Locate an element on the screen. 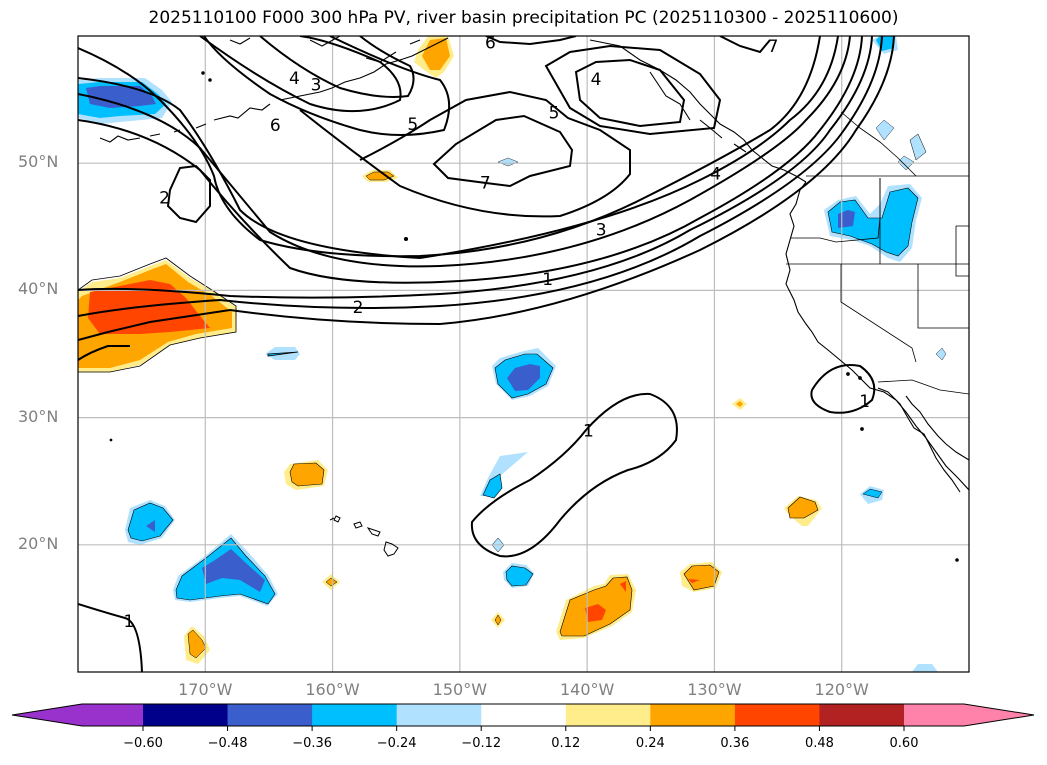 The image size is (1047, 765). colorbar-extend-high is located at coordinates (969, 715).